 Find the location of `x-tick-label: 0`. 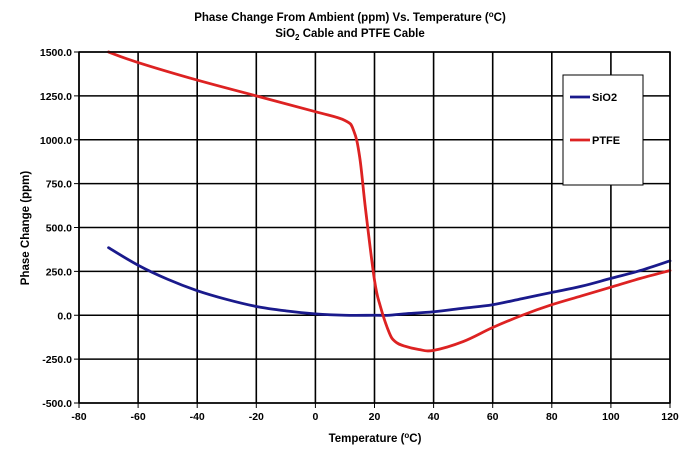

x-tick-label: 0 is located at coordinates (315, 417).